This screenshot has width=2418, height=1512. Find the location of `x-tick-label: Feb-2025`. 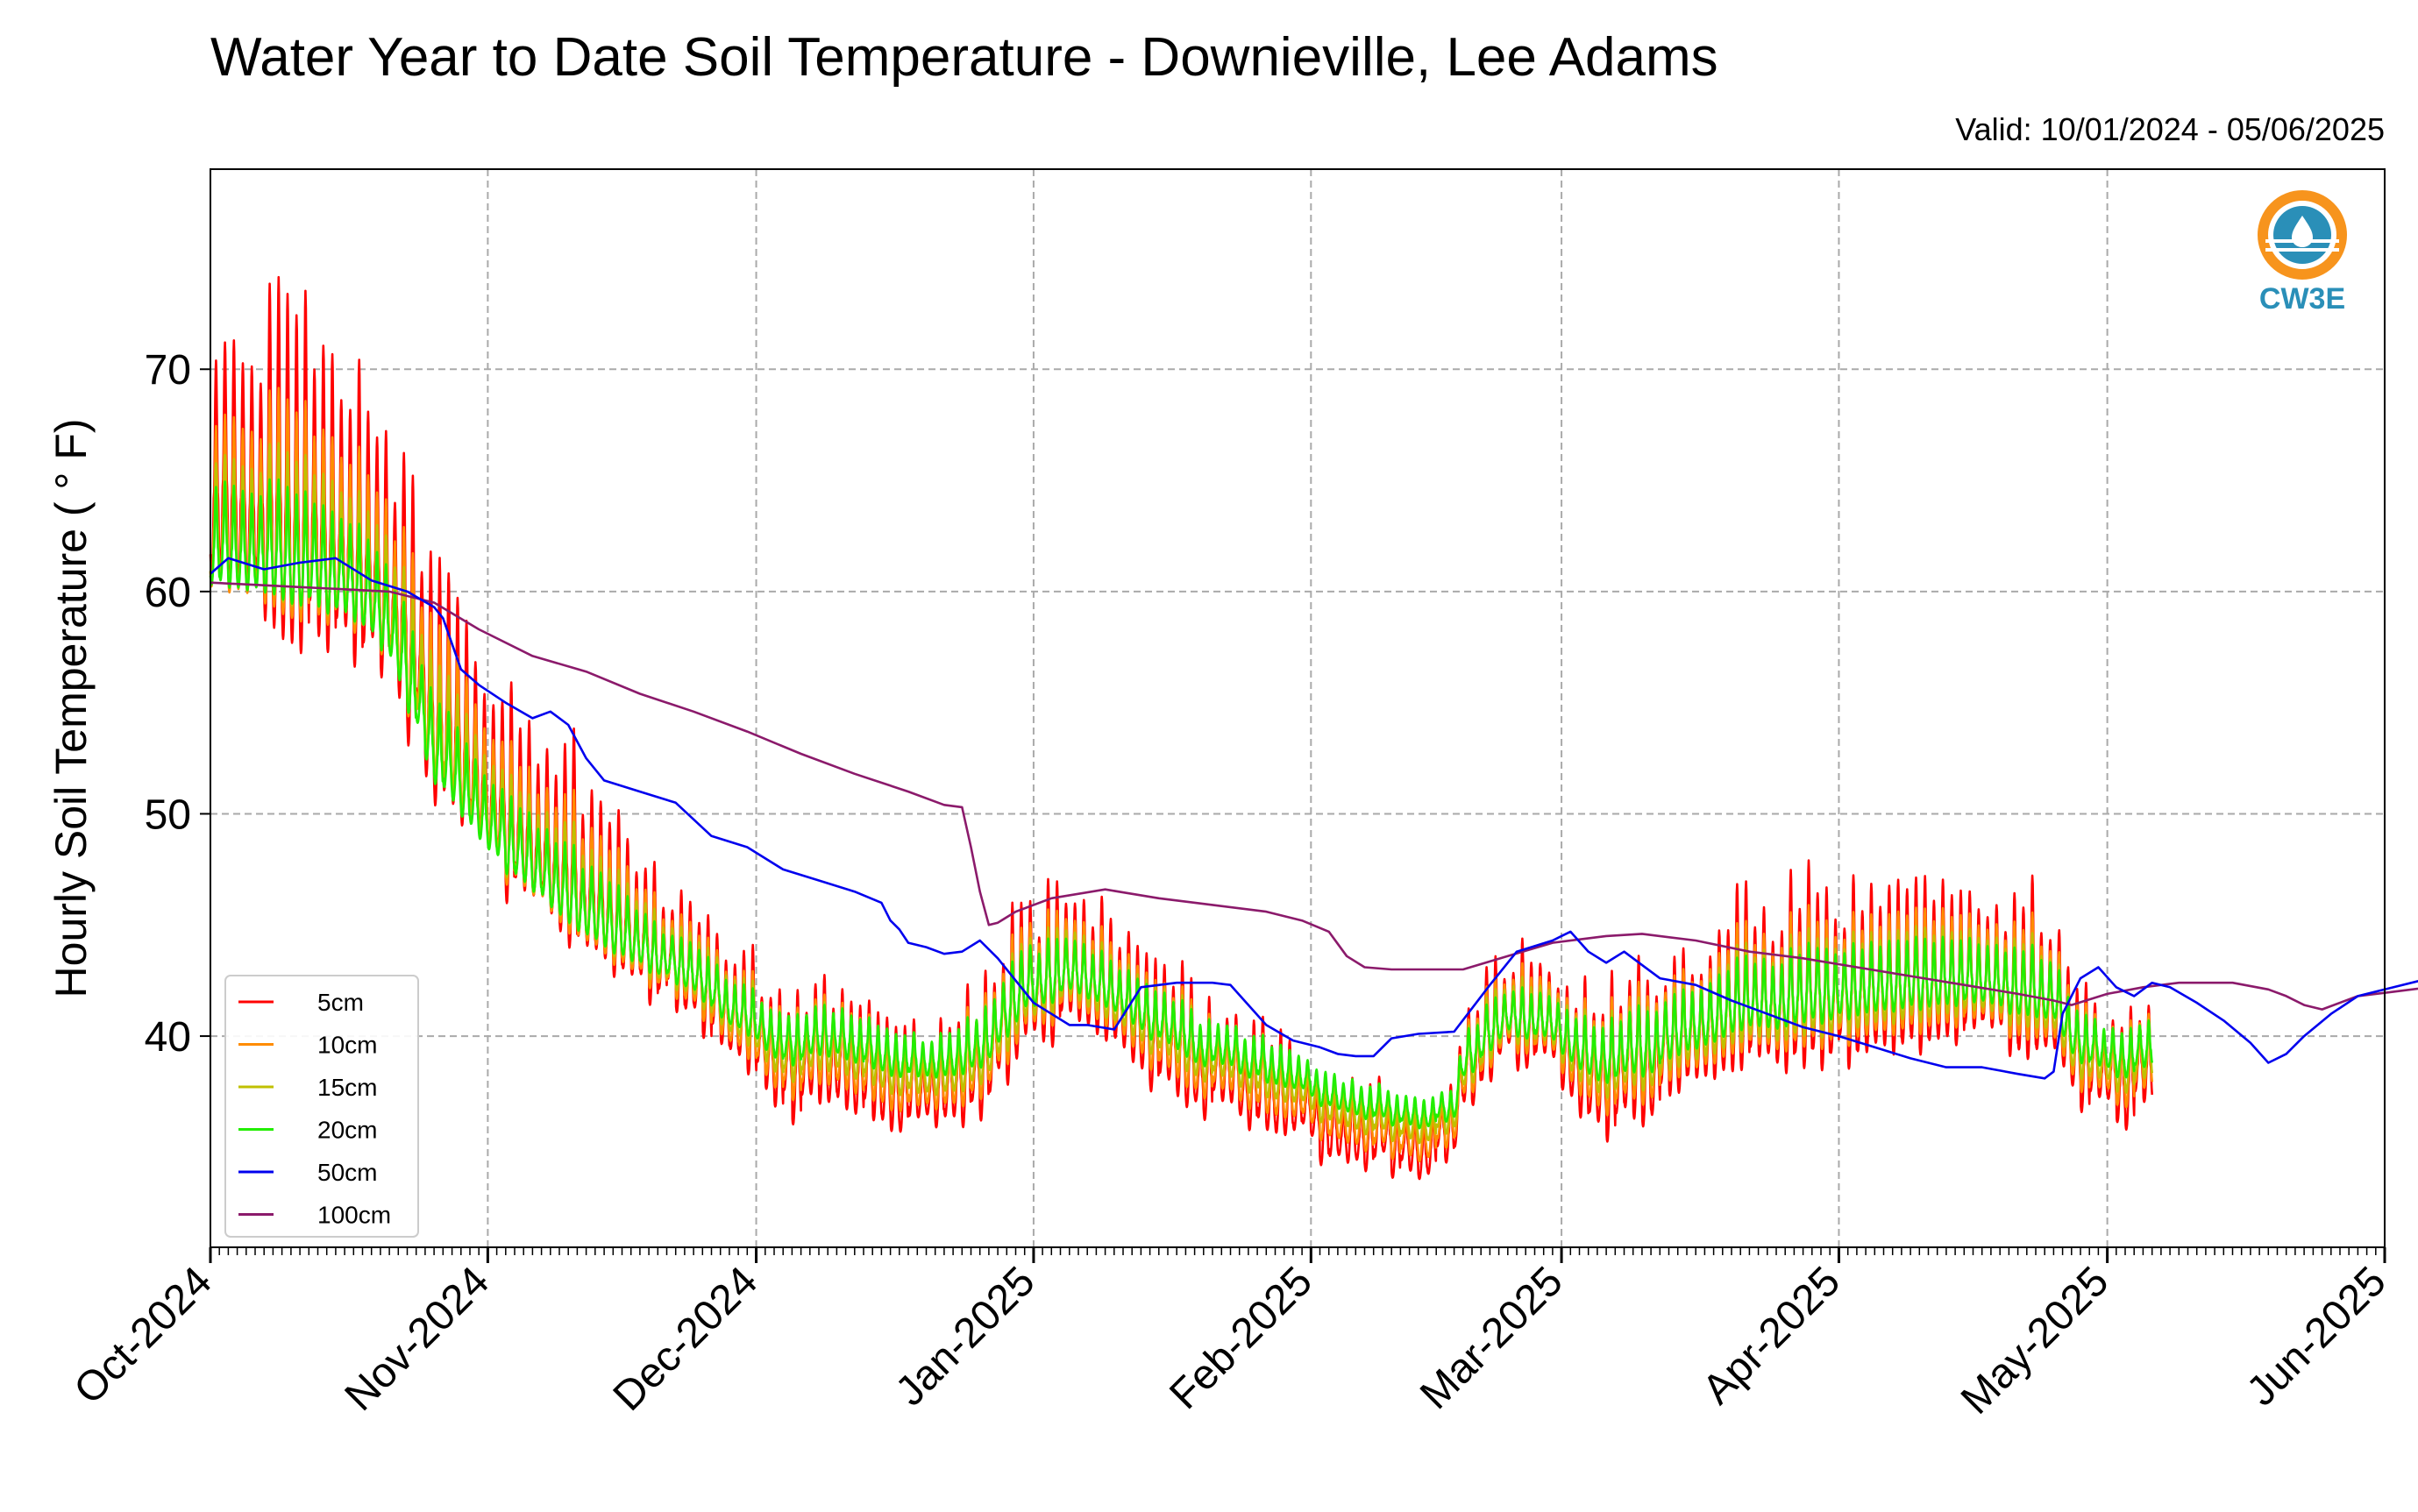

x-tick-label: Feb-2025 is located at coordinates (1241, 1338).